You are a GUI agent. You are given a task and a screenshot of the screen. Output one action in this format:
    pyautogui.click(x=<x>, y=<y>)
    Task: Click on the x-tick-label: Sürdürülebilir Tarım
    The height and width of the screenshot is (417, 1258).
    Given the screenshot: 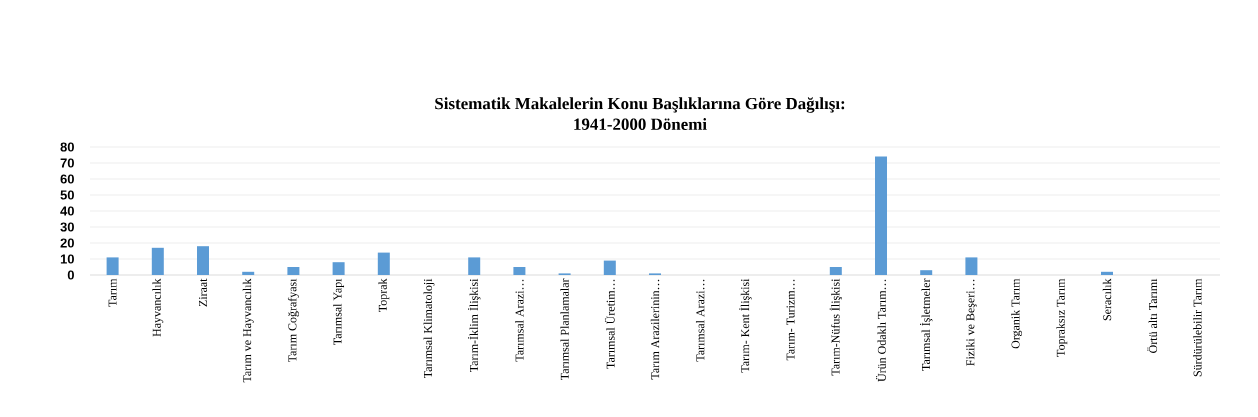 What is the action you would take?
    pyautogui.click(x=1197, y=327)
    